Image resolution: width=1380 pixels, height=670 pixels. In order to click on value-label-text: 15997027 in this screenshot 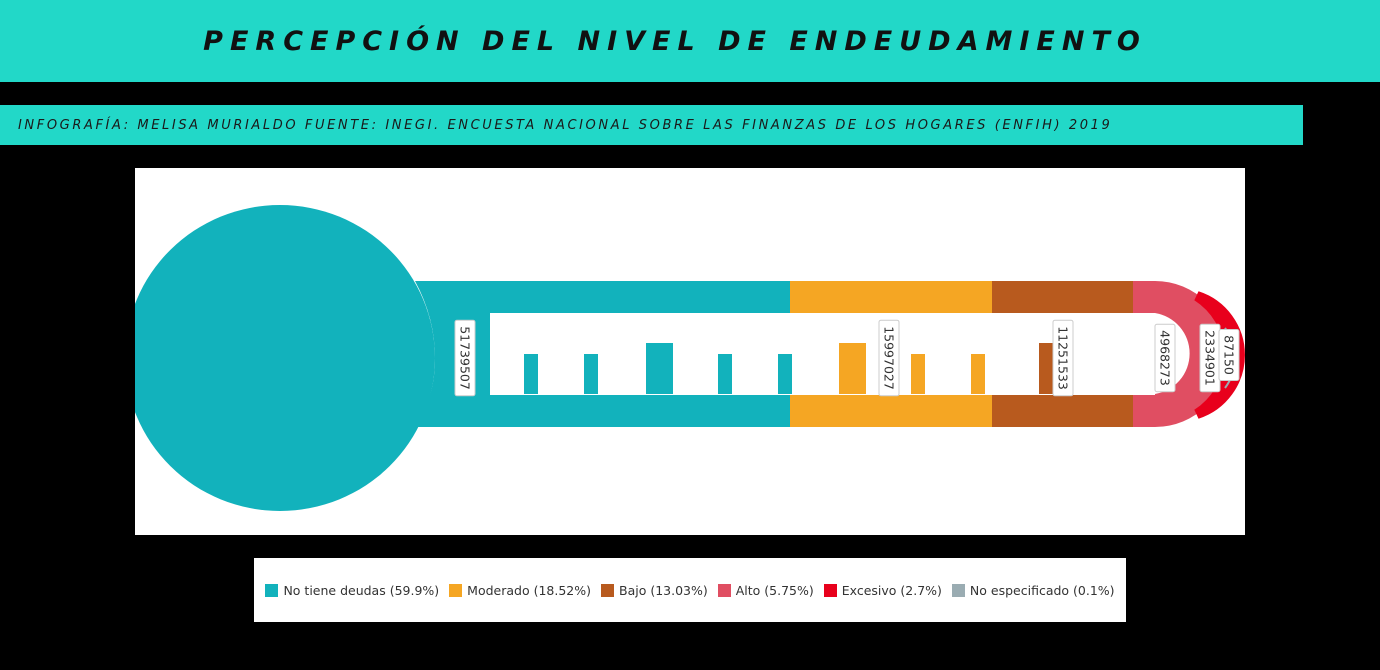, I will do `click(889, 358)`.